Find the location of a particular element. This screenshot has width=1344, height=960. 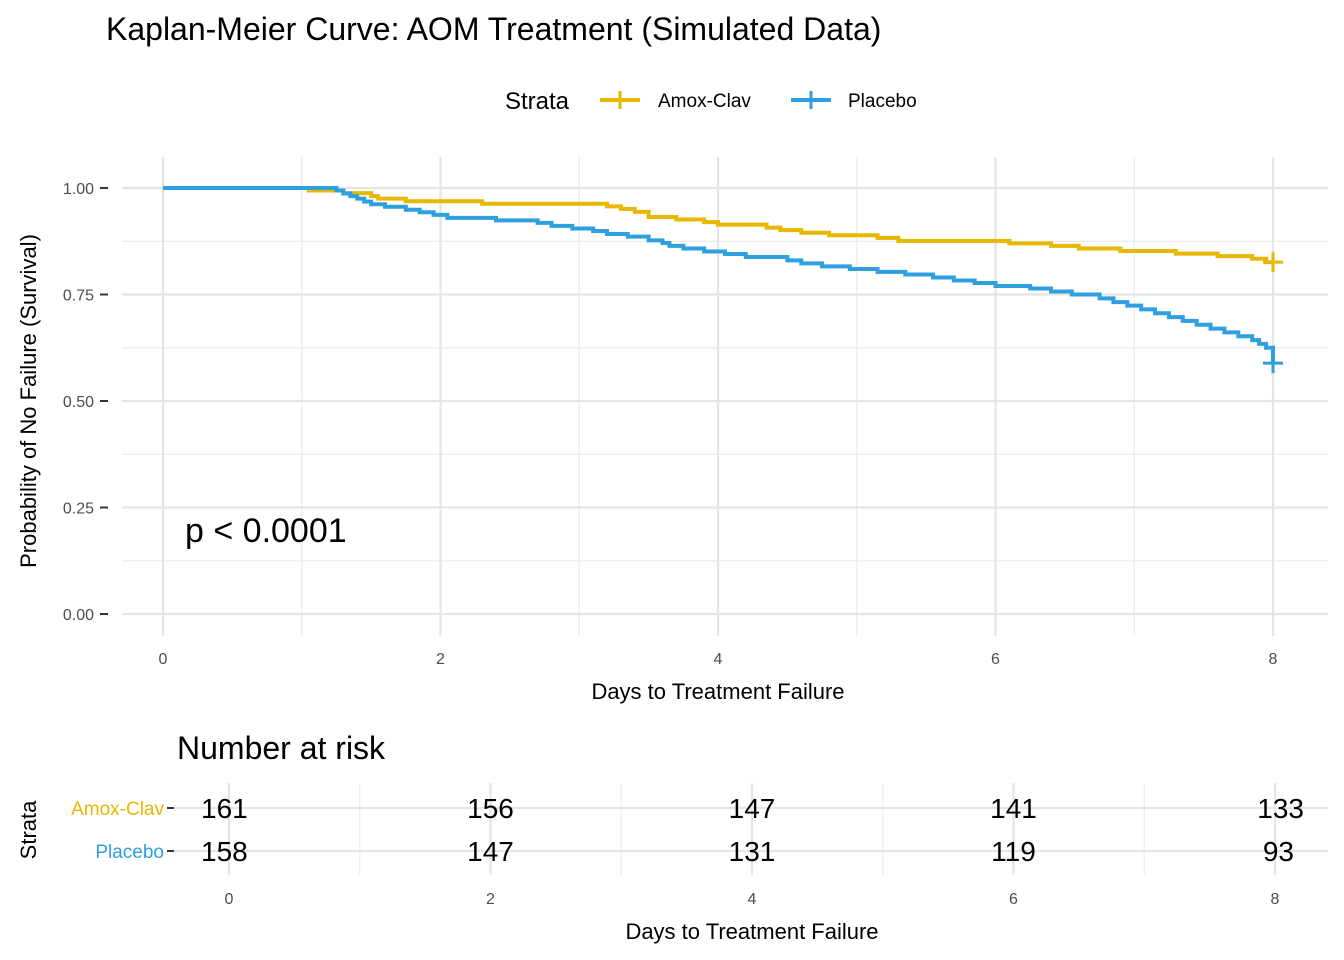

y-tick-label: 0.75 is located at coordinates (78, 296).